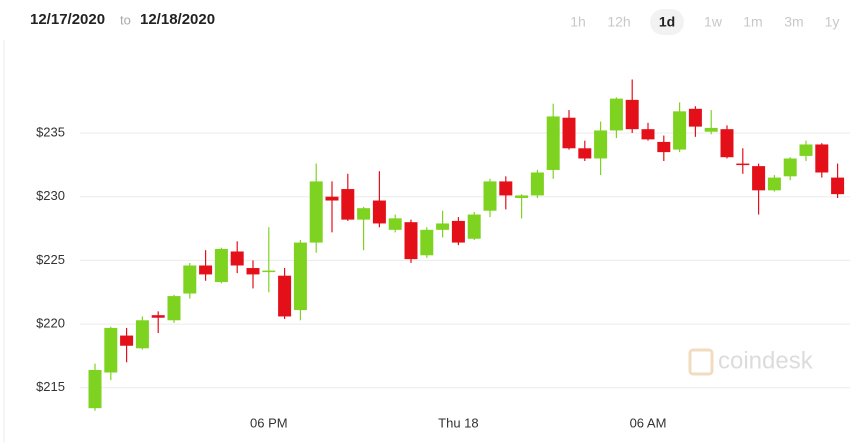  What do you see at coordinates (713, 22) in the screenshot?
I see `range-button: 1w` at bounding box center [713, 22].